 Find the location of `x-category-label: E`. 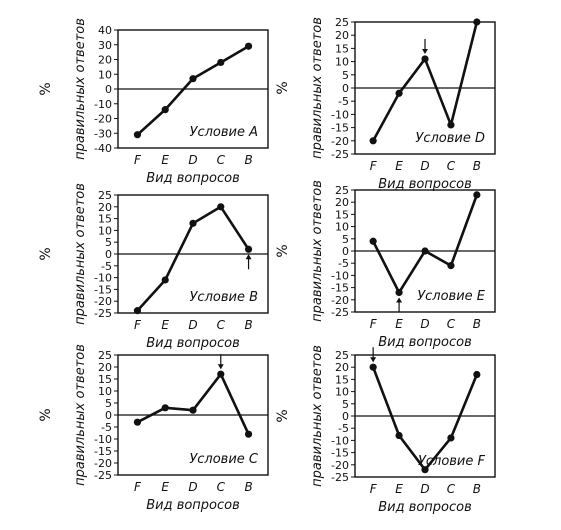

x-category-label: E is located at coordinates (399, 166).